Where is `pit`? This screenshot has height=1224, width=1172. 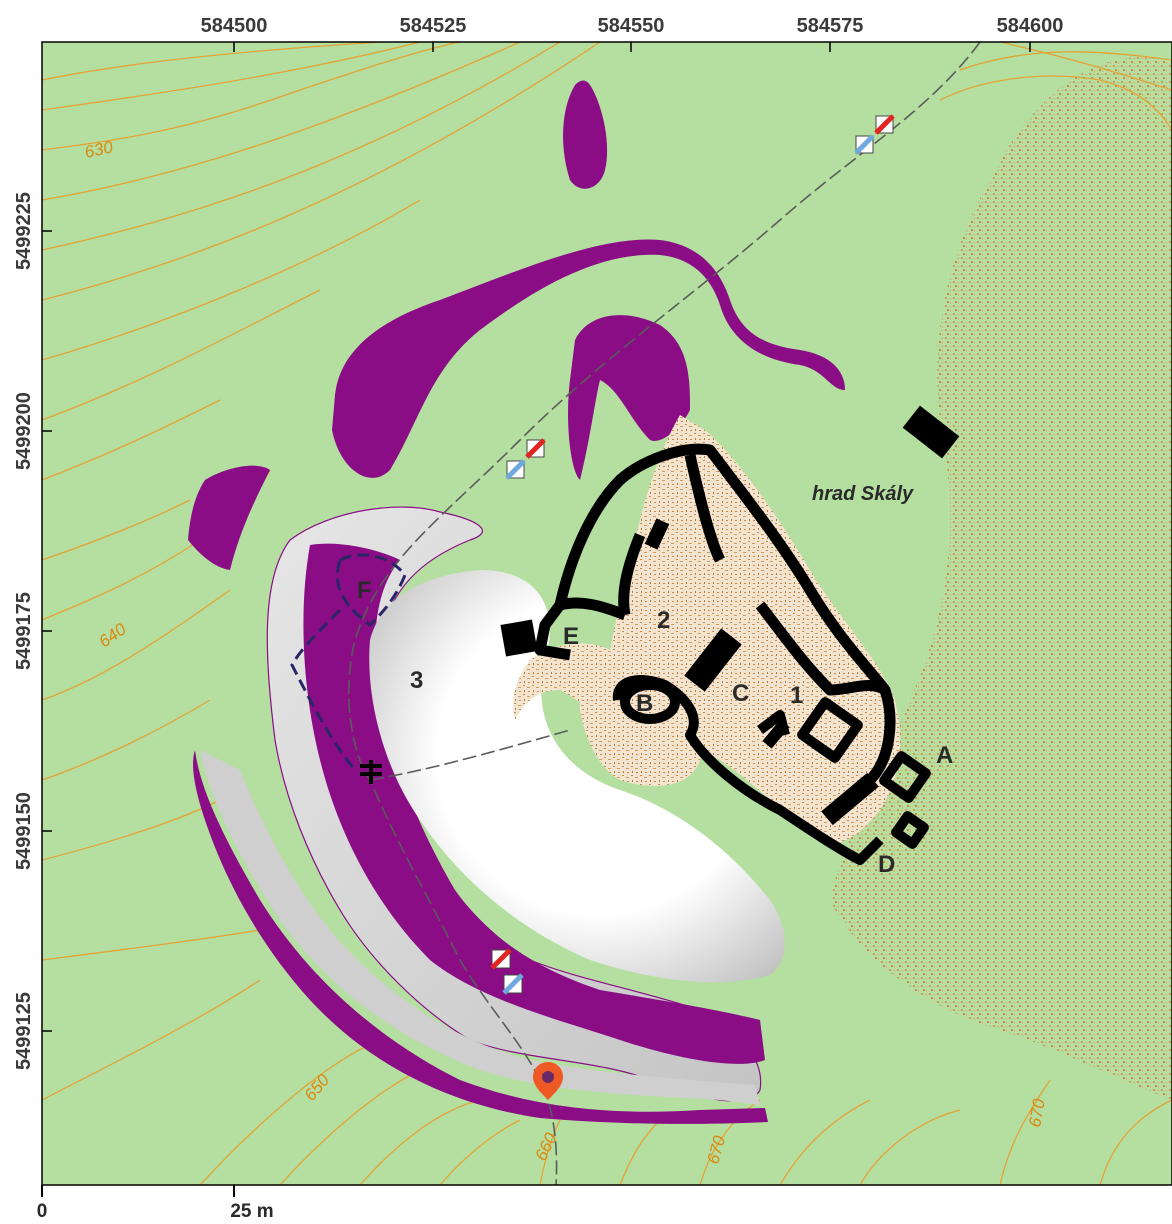 pit is located at coordinates (577, 776).